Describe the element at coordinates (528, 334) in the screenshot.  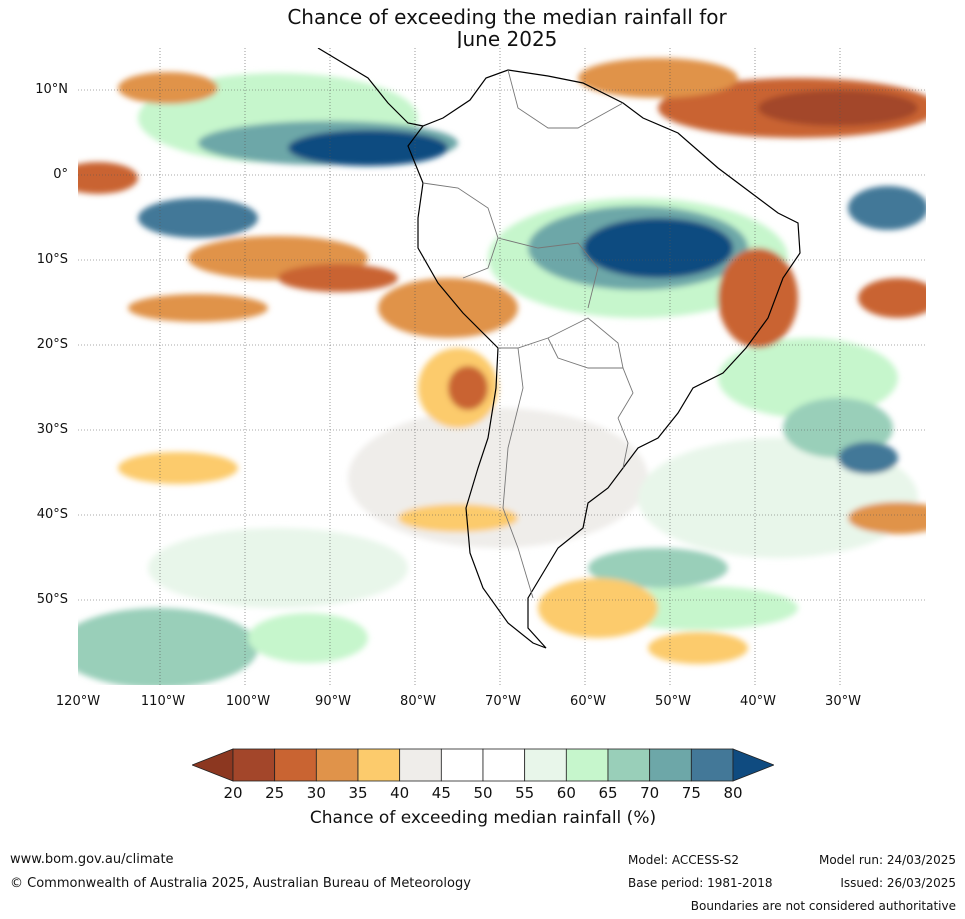
I see `country-borders` at that location.